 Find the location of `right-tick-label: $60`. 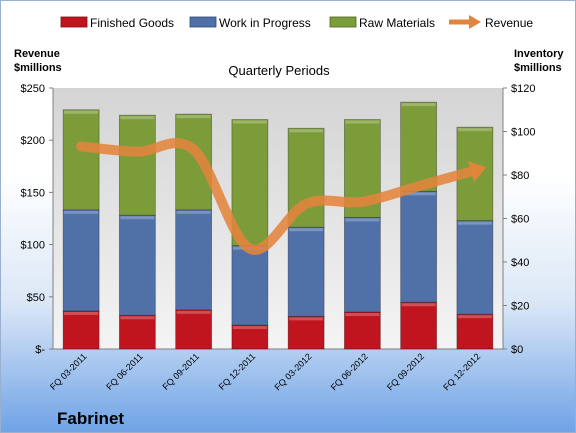

right-tick-label: $60 is located at coordinates (520, 220).